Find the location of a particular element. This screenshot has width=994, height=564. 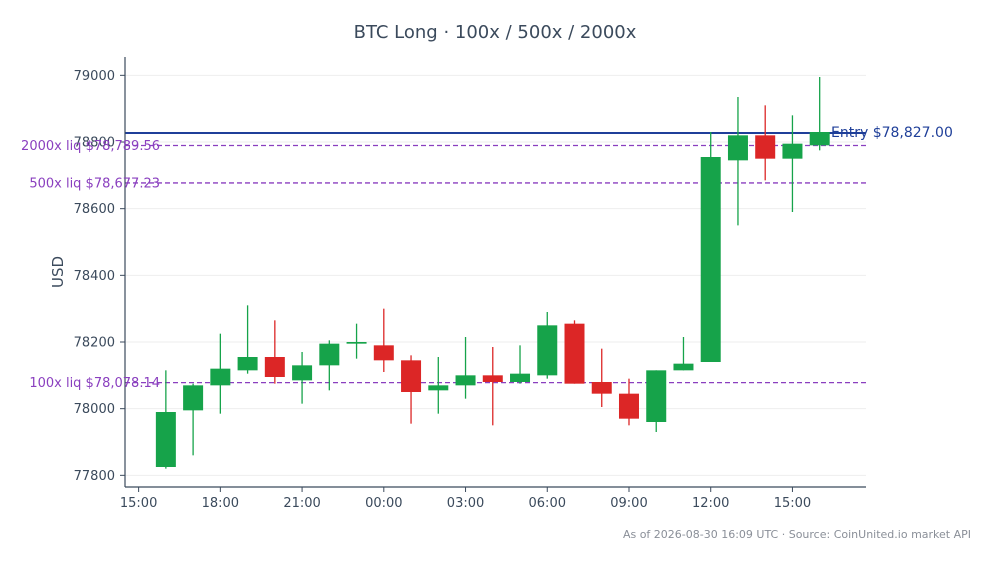

x-tick-label: 12:00 is located at coordinates (710, 503).